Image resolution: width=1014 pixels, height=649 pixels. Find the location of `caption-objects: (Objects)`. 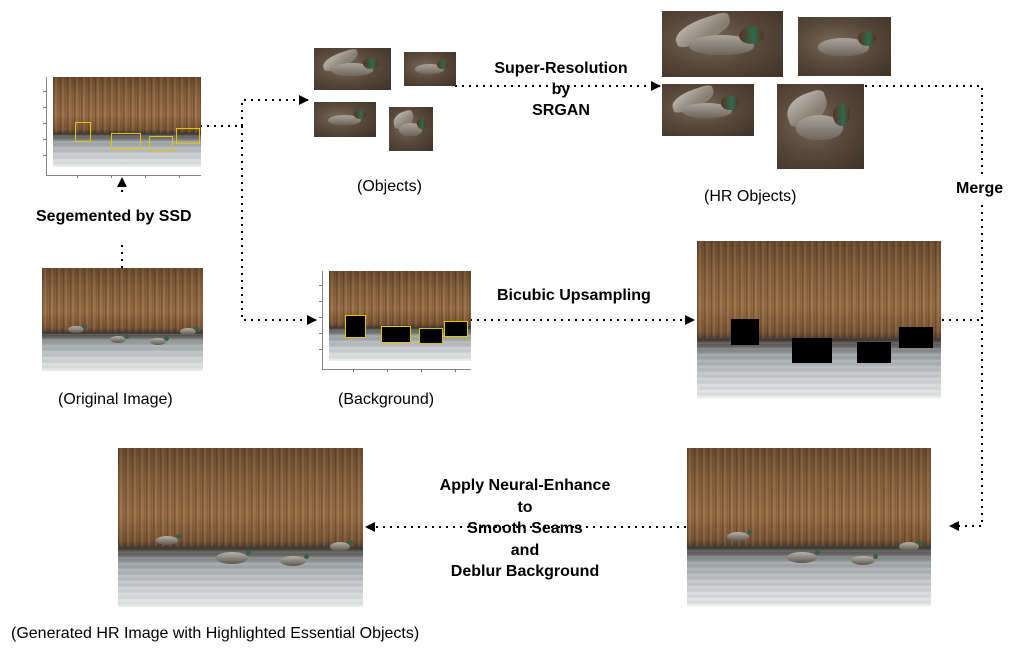

caption-objects: (Objects) is located at coordinates (389, 186).